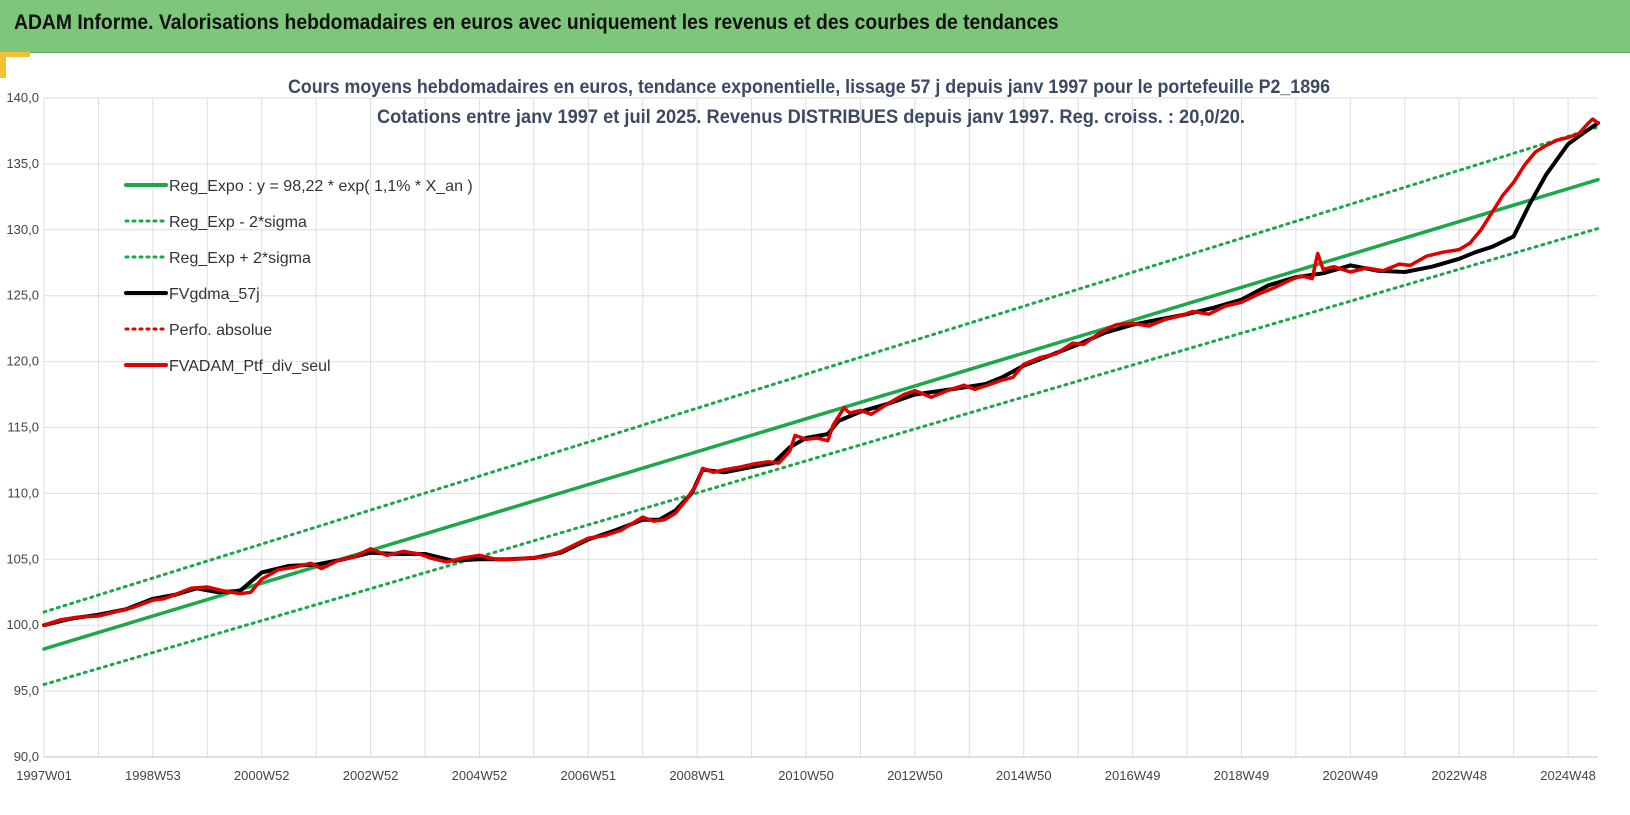  What do you see at coordinates (1242, 775) in the screenshot?
I see `x-tick-label: 2018W49` at bounding box center [1242, 775].